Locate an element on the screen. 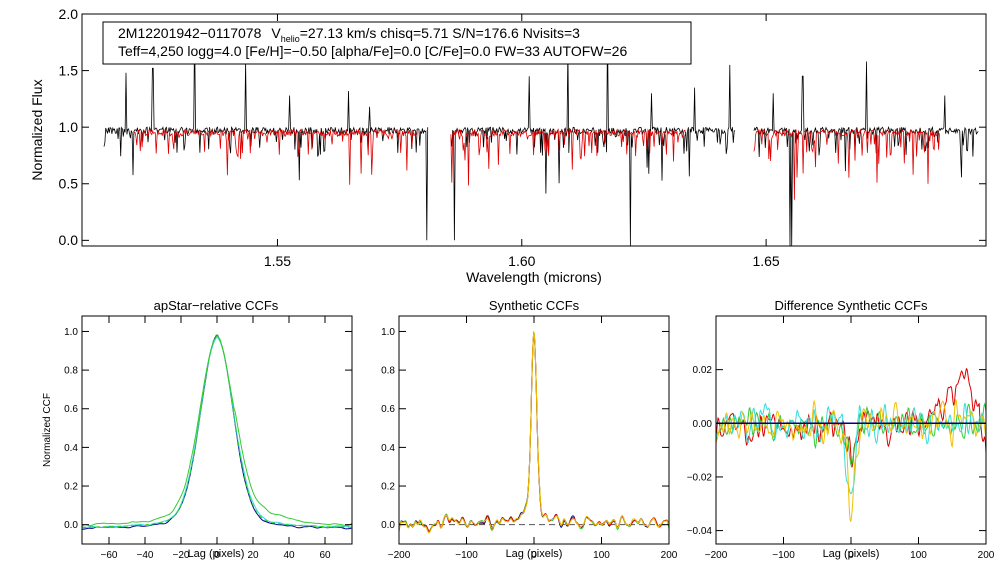  ccf-panel-2-frame is located at coordinates (534, 430).